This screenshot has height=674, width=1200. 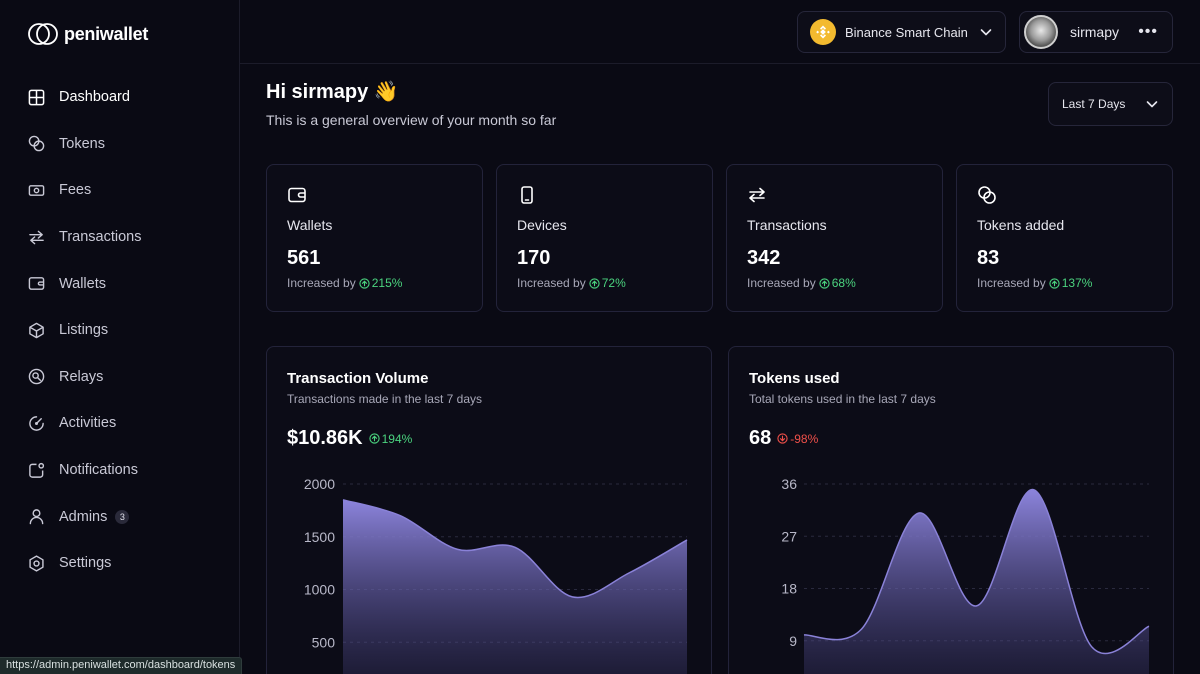 What do you see at coordinates (542, 225) in the screenshot?
I see `stat-label: Devices` at bounding box center [542, 225].